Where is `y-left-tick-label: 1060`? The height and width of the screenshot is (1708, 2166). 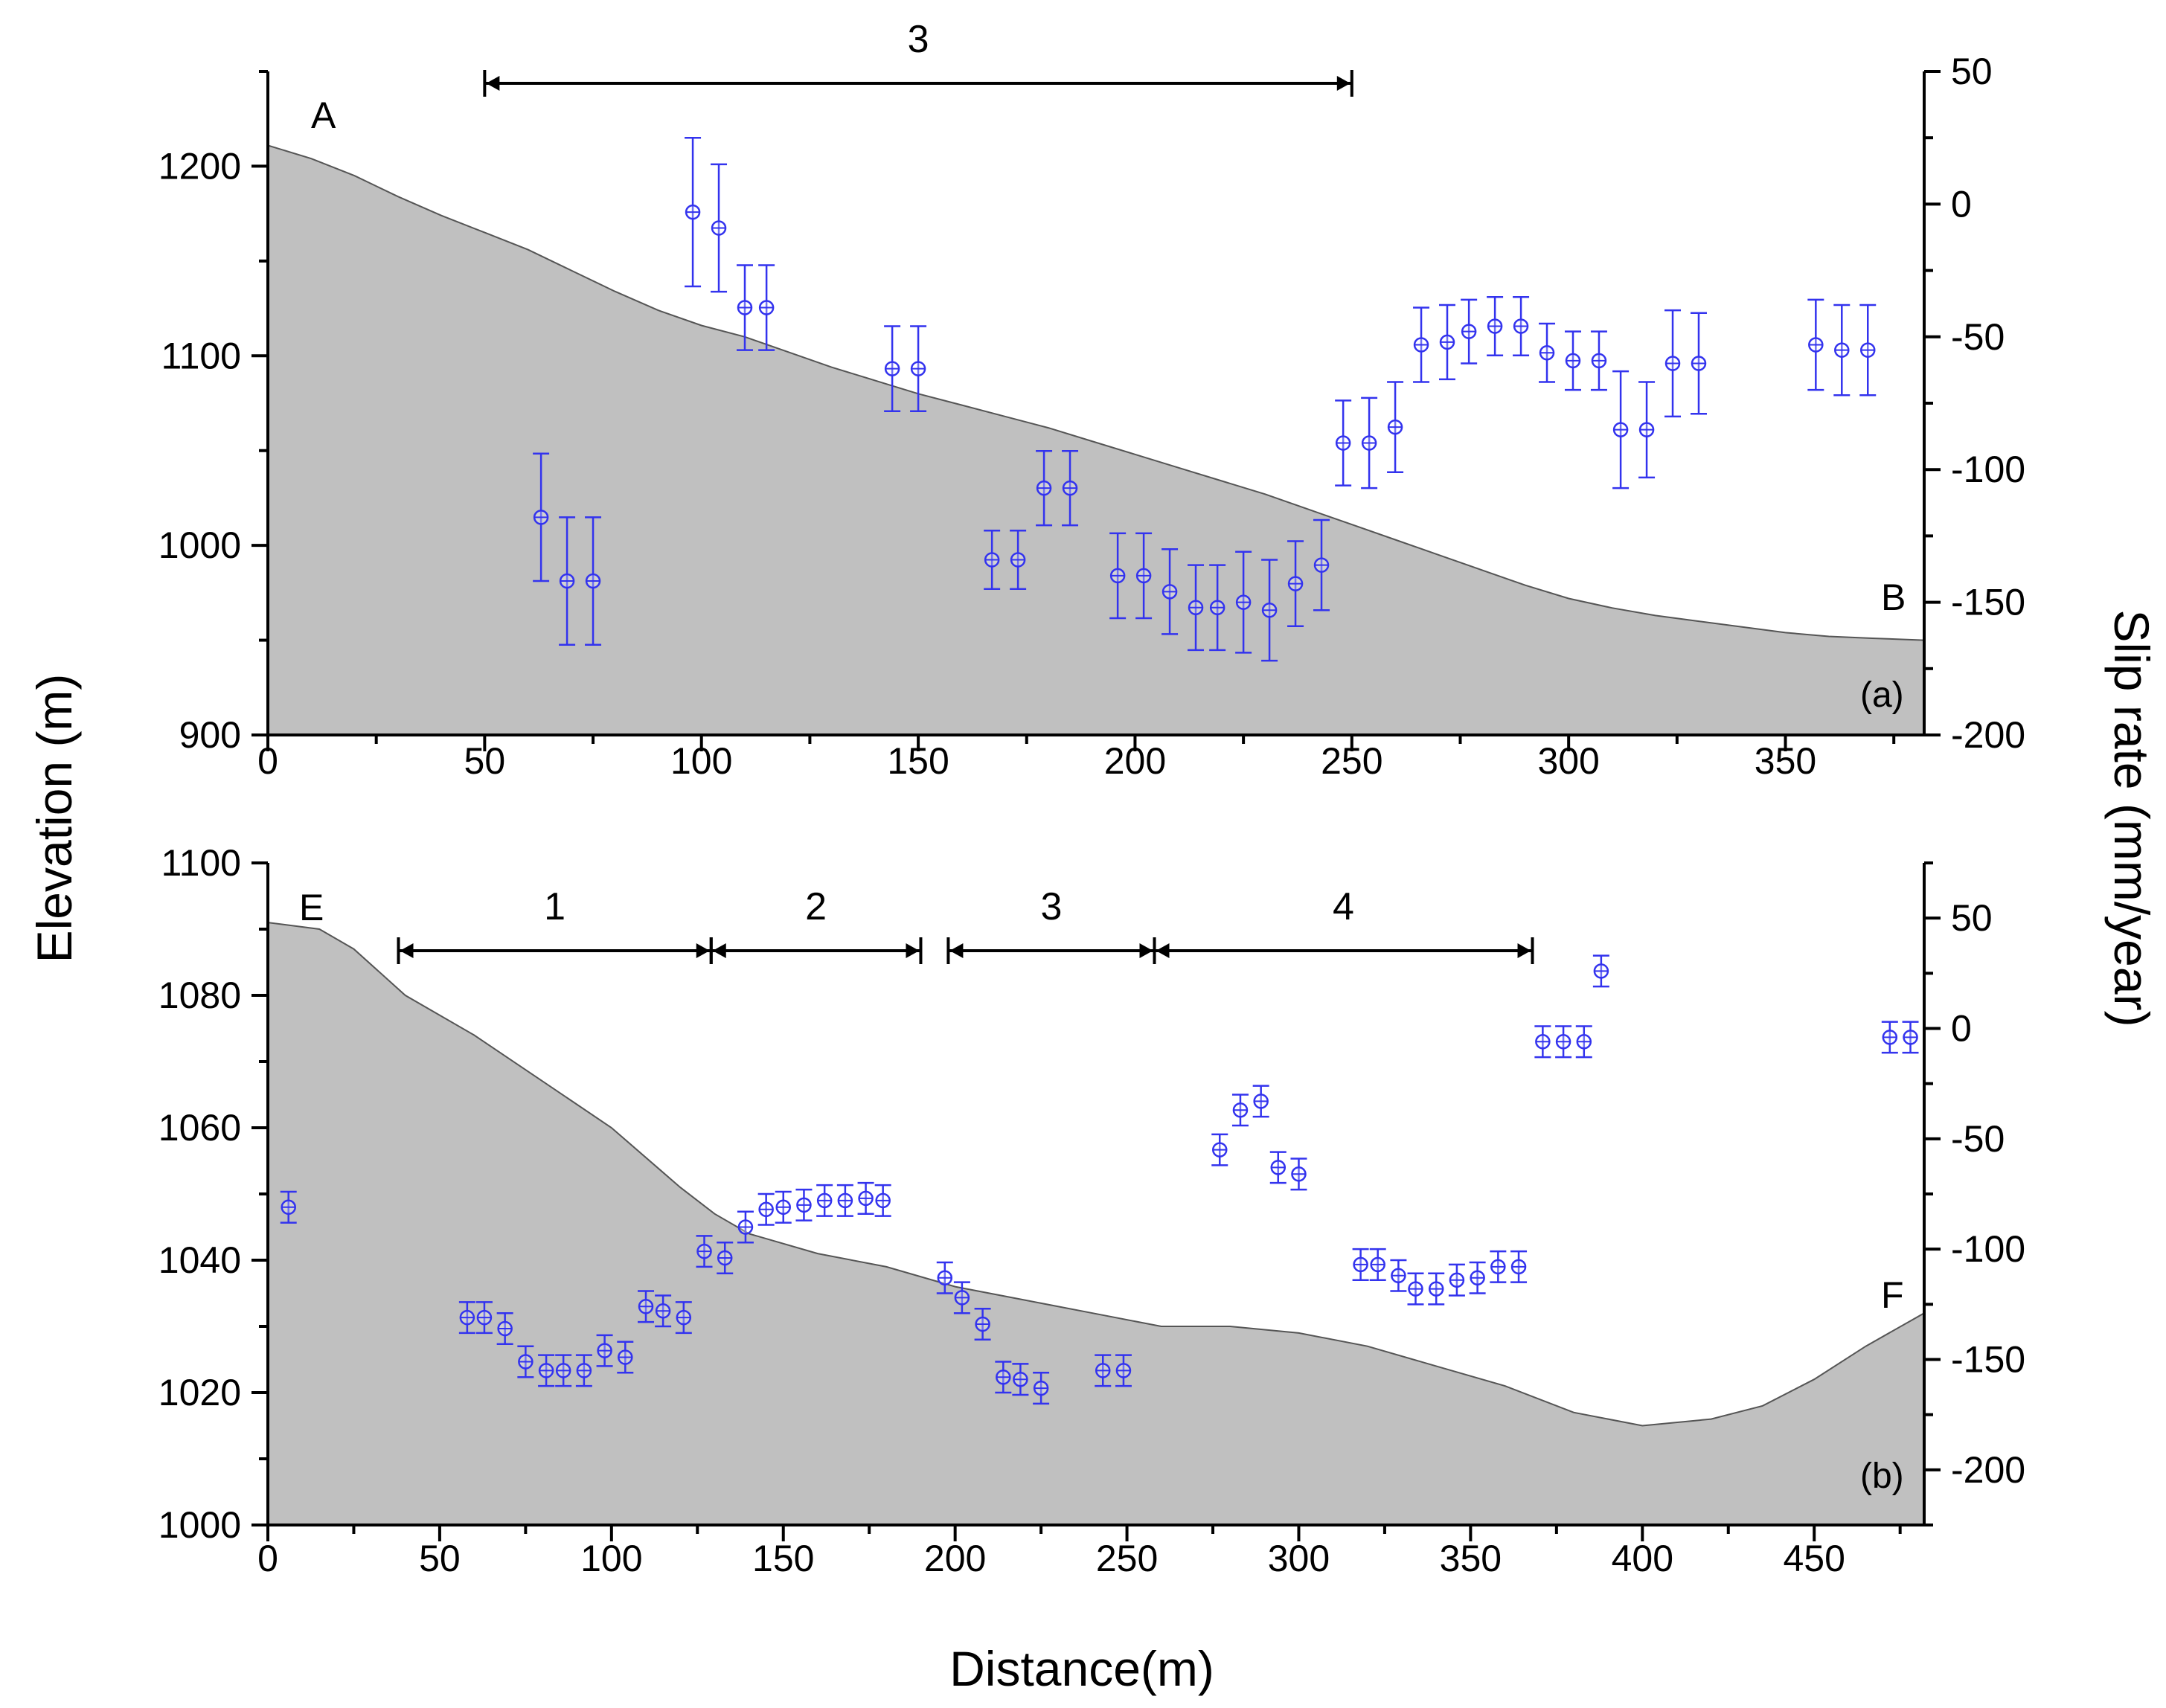 y-left-tick-label: 1060 is located at coordinates (199, 1128).